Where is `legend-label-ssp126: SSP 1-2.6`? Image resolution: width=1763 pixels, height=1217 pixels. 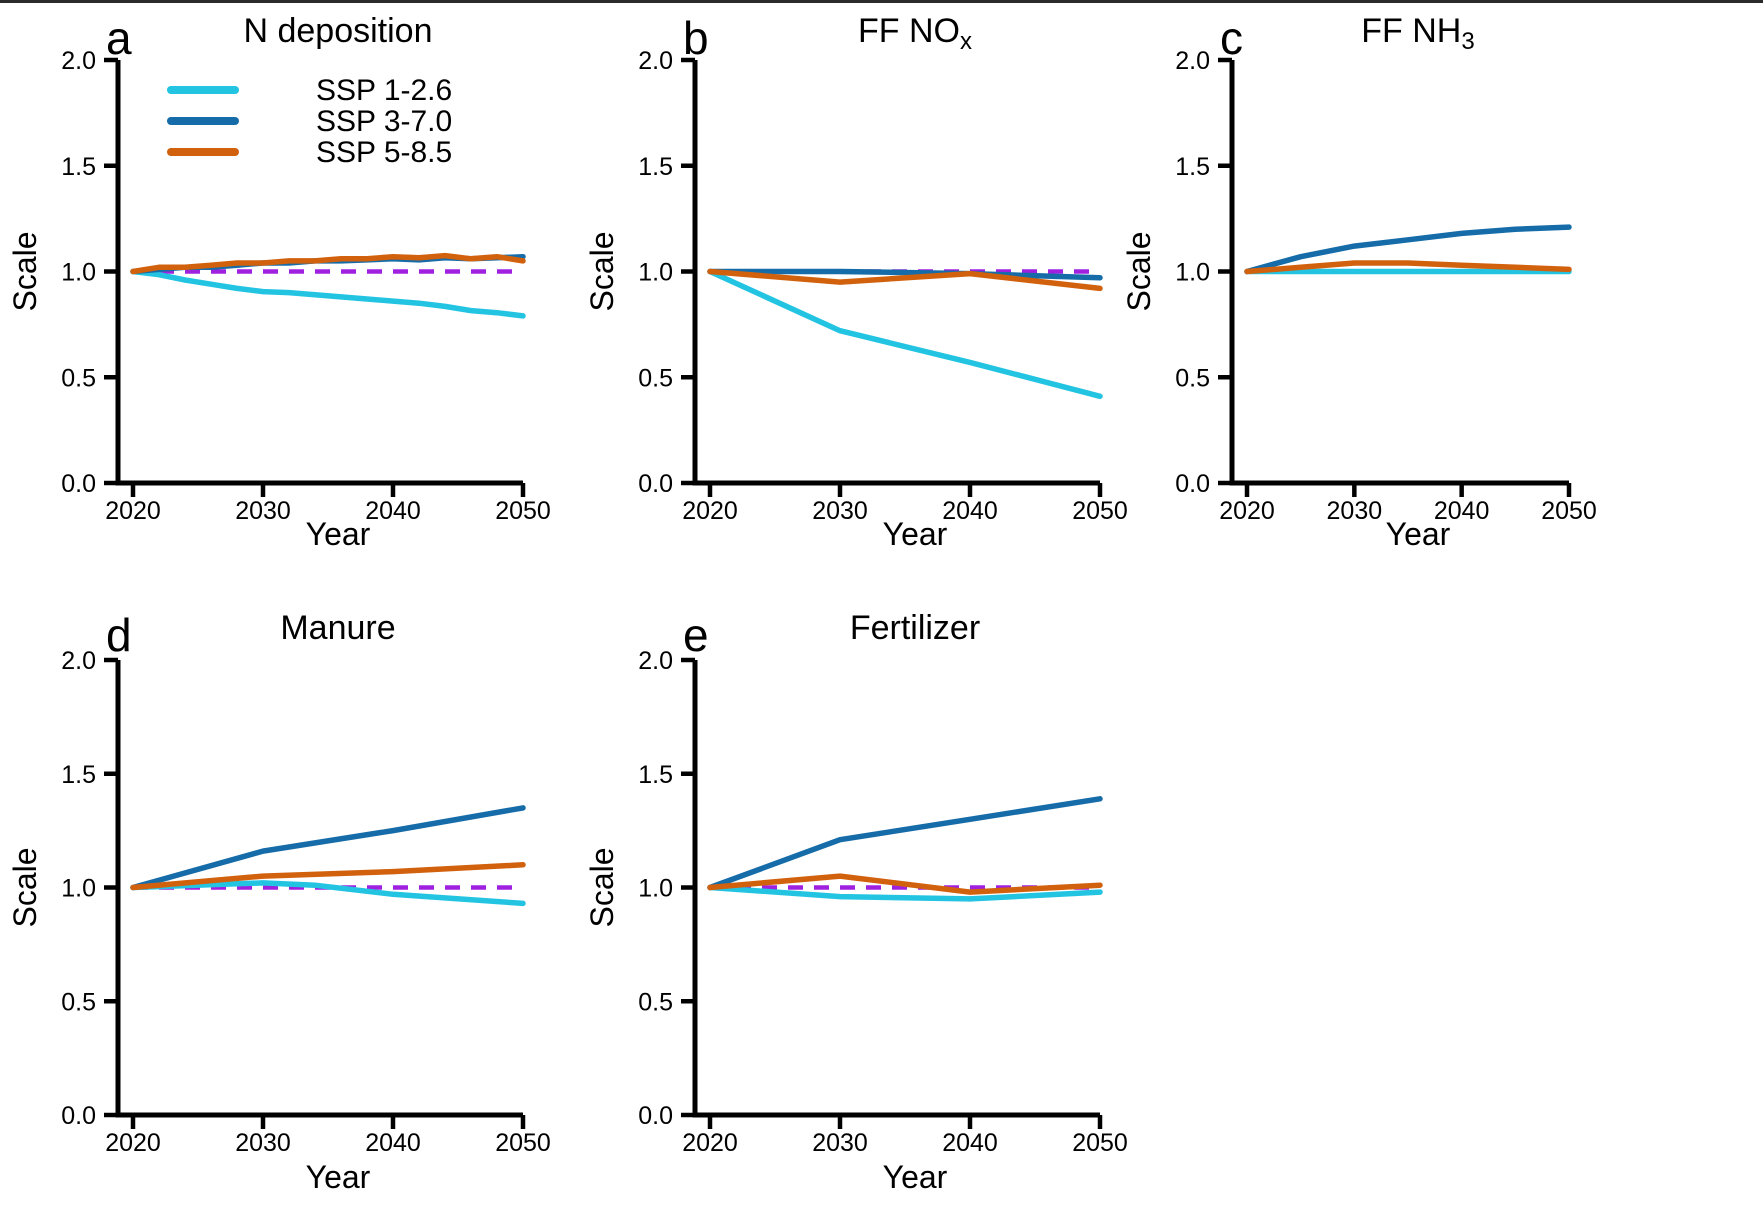 legend-label-ssp126: SSP 1-2.6 is located at coordinates (384, 90).